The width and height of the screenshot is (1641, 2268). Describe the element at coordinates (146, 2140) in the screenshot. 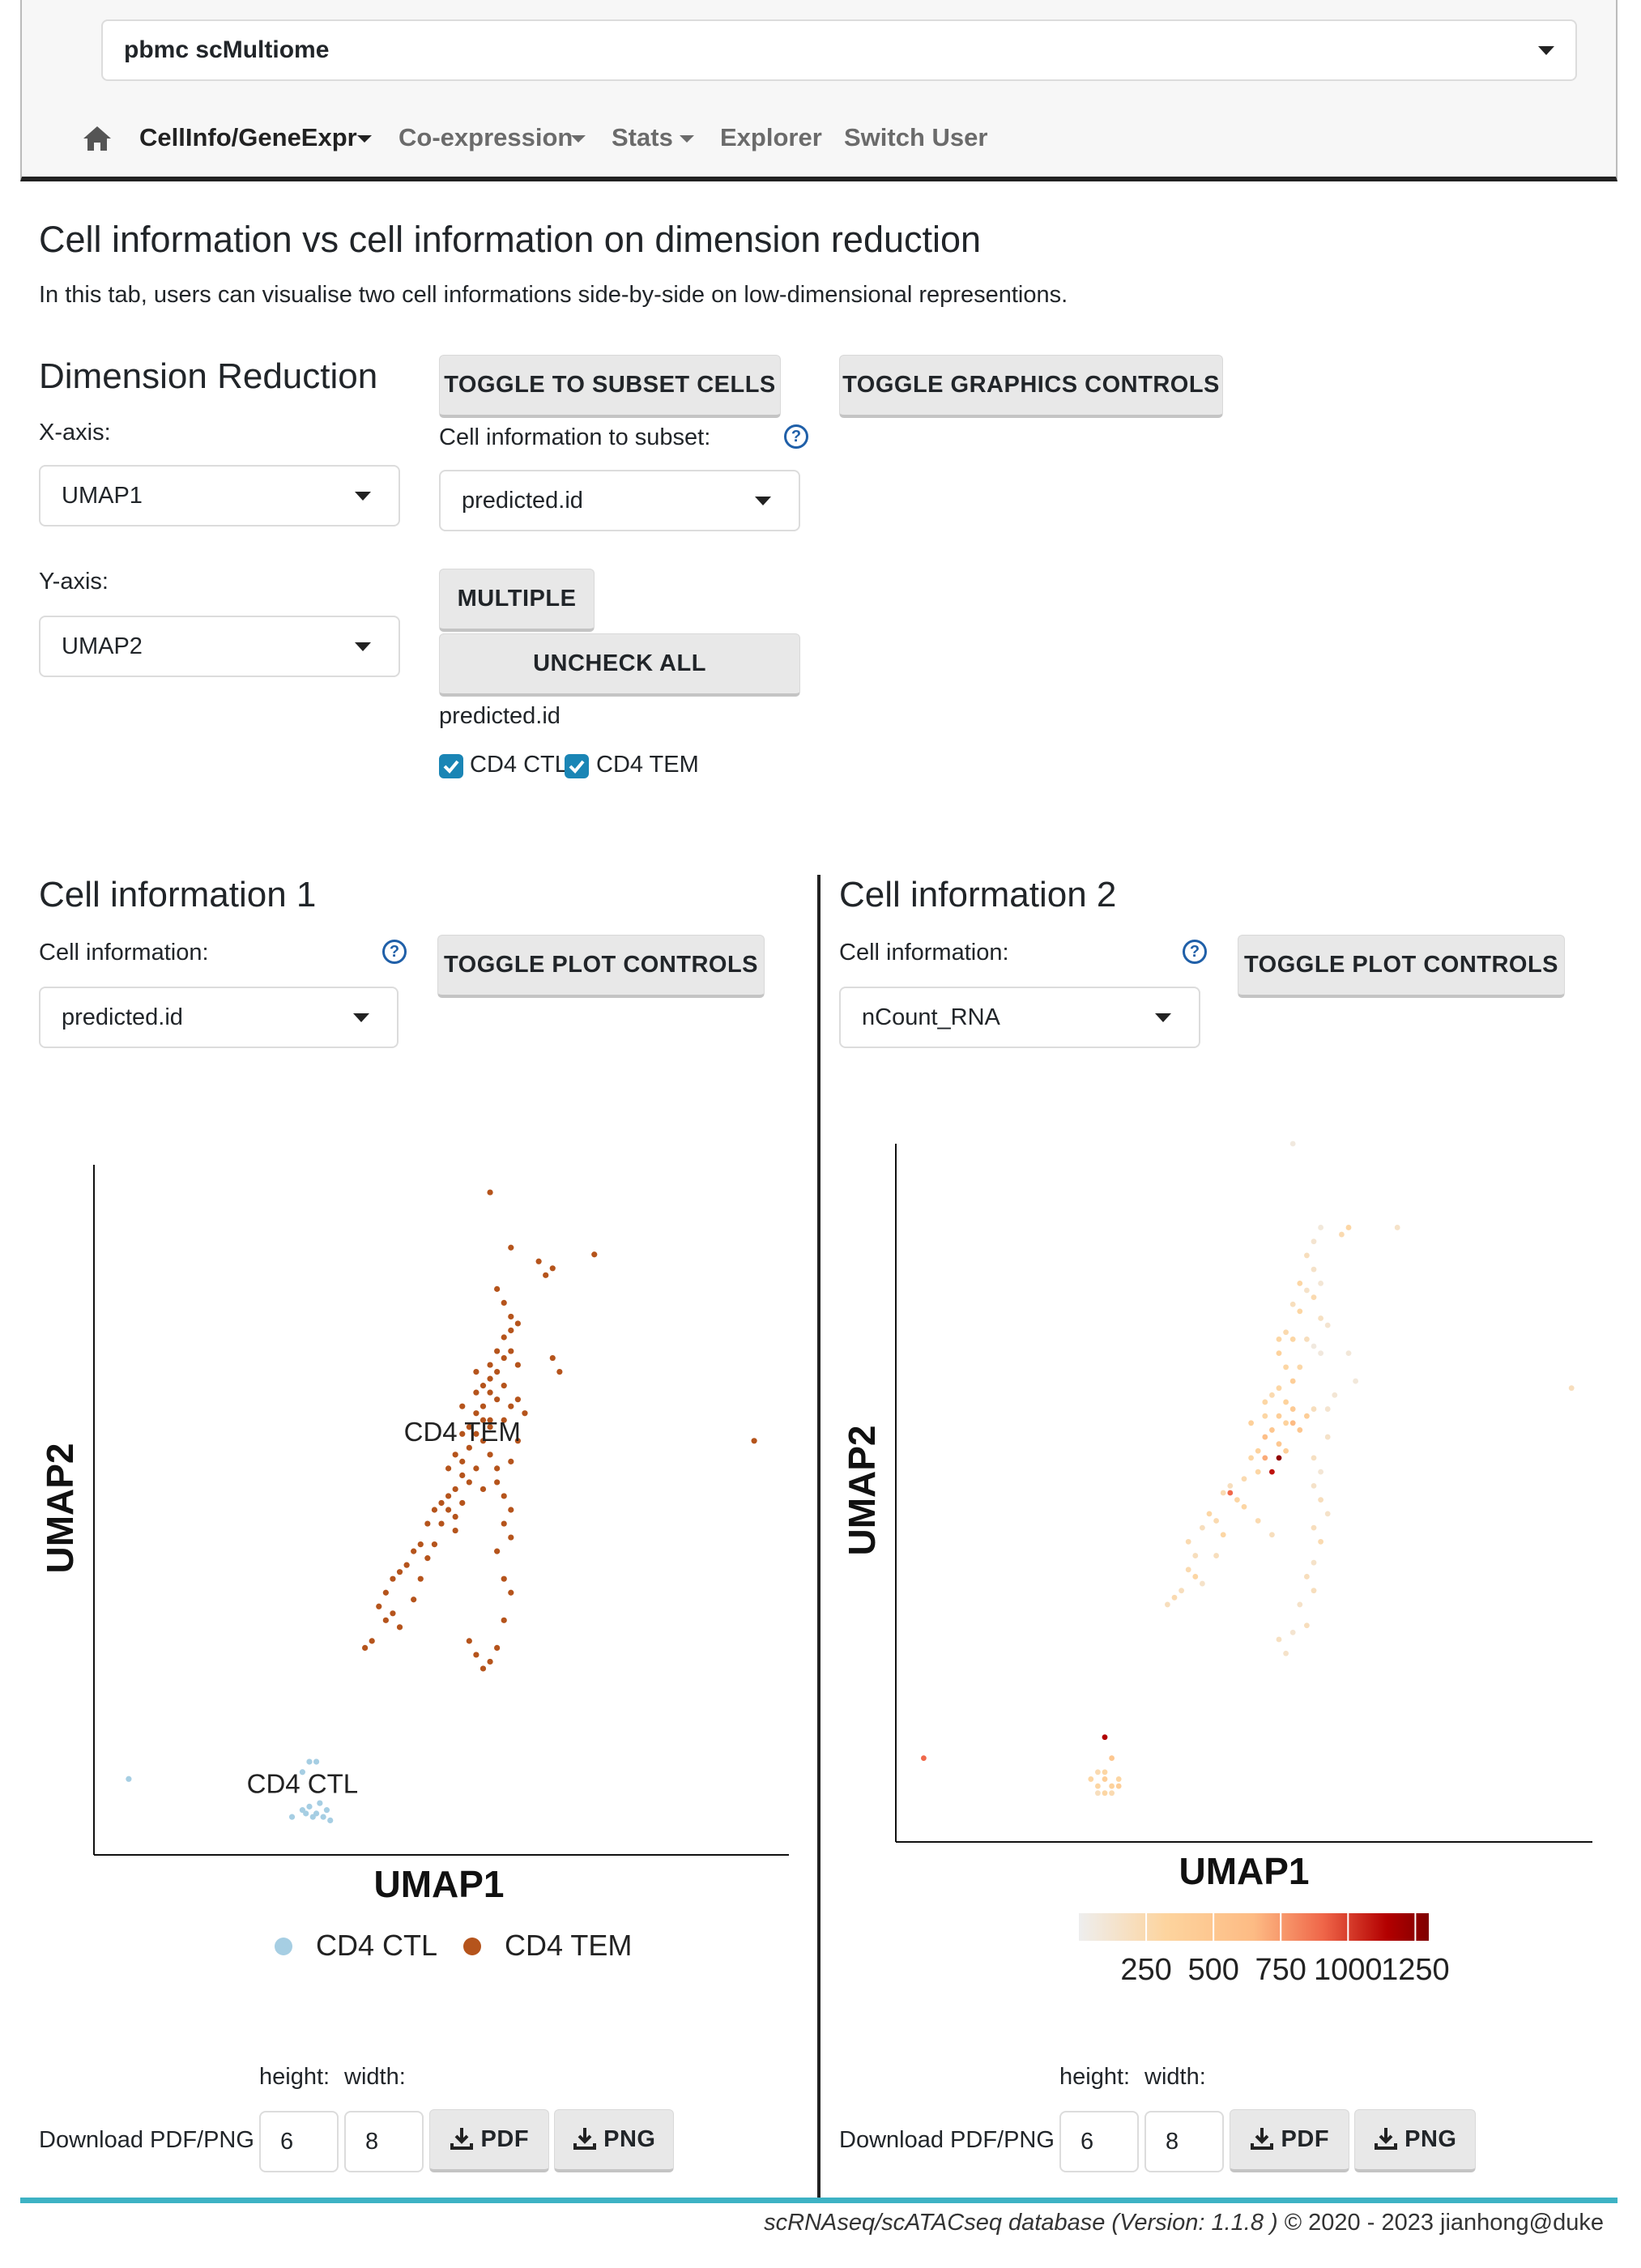

I see `panel1-download-label: Download PDF/PNG` at that location.